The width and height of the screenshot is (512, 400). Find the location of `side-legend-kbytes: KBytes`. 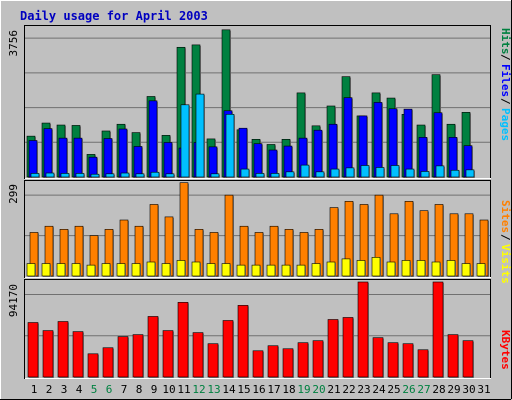

side-legend-kbytes: KBytes is located at coordinates (505, 350).